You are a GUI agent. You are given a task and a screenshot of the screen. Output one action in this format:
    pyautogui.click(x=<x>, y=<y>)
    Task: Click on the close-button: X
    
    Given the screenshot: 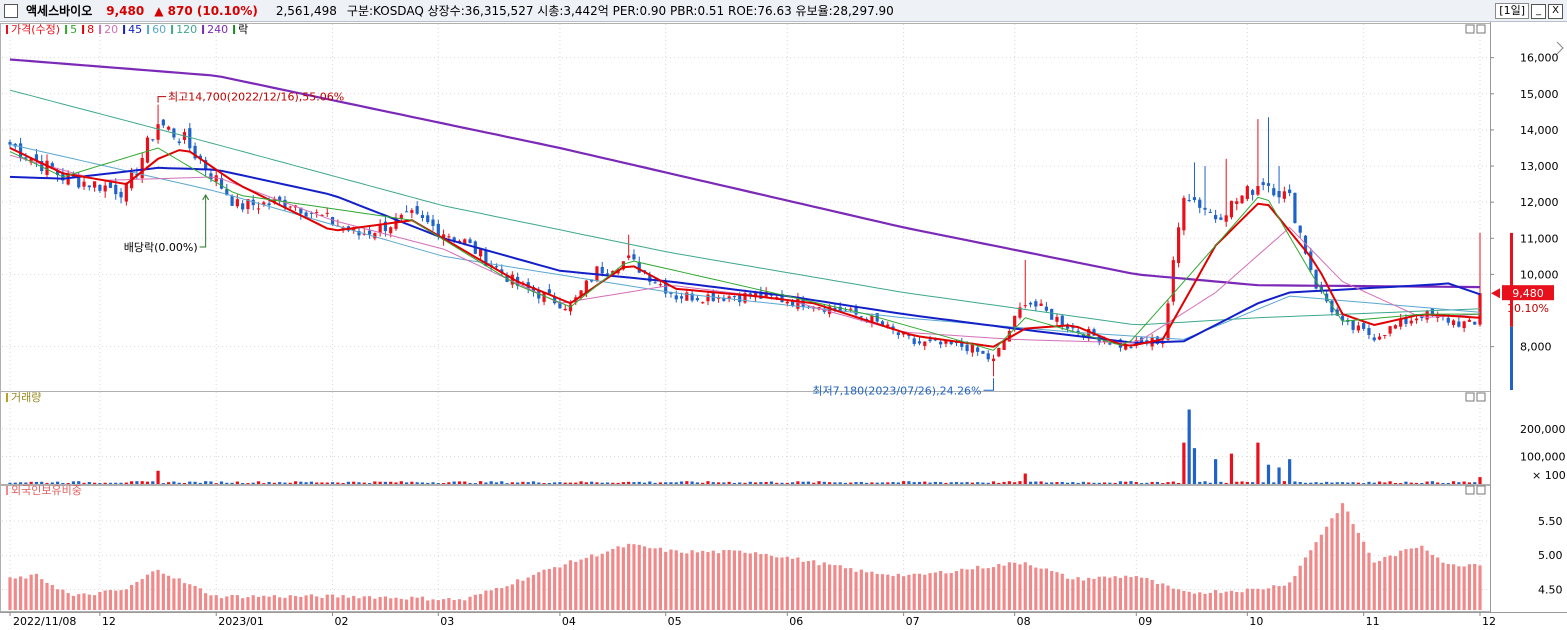 What is the action you would take?
    pyautogui.click(x=1555, y=11)
    